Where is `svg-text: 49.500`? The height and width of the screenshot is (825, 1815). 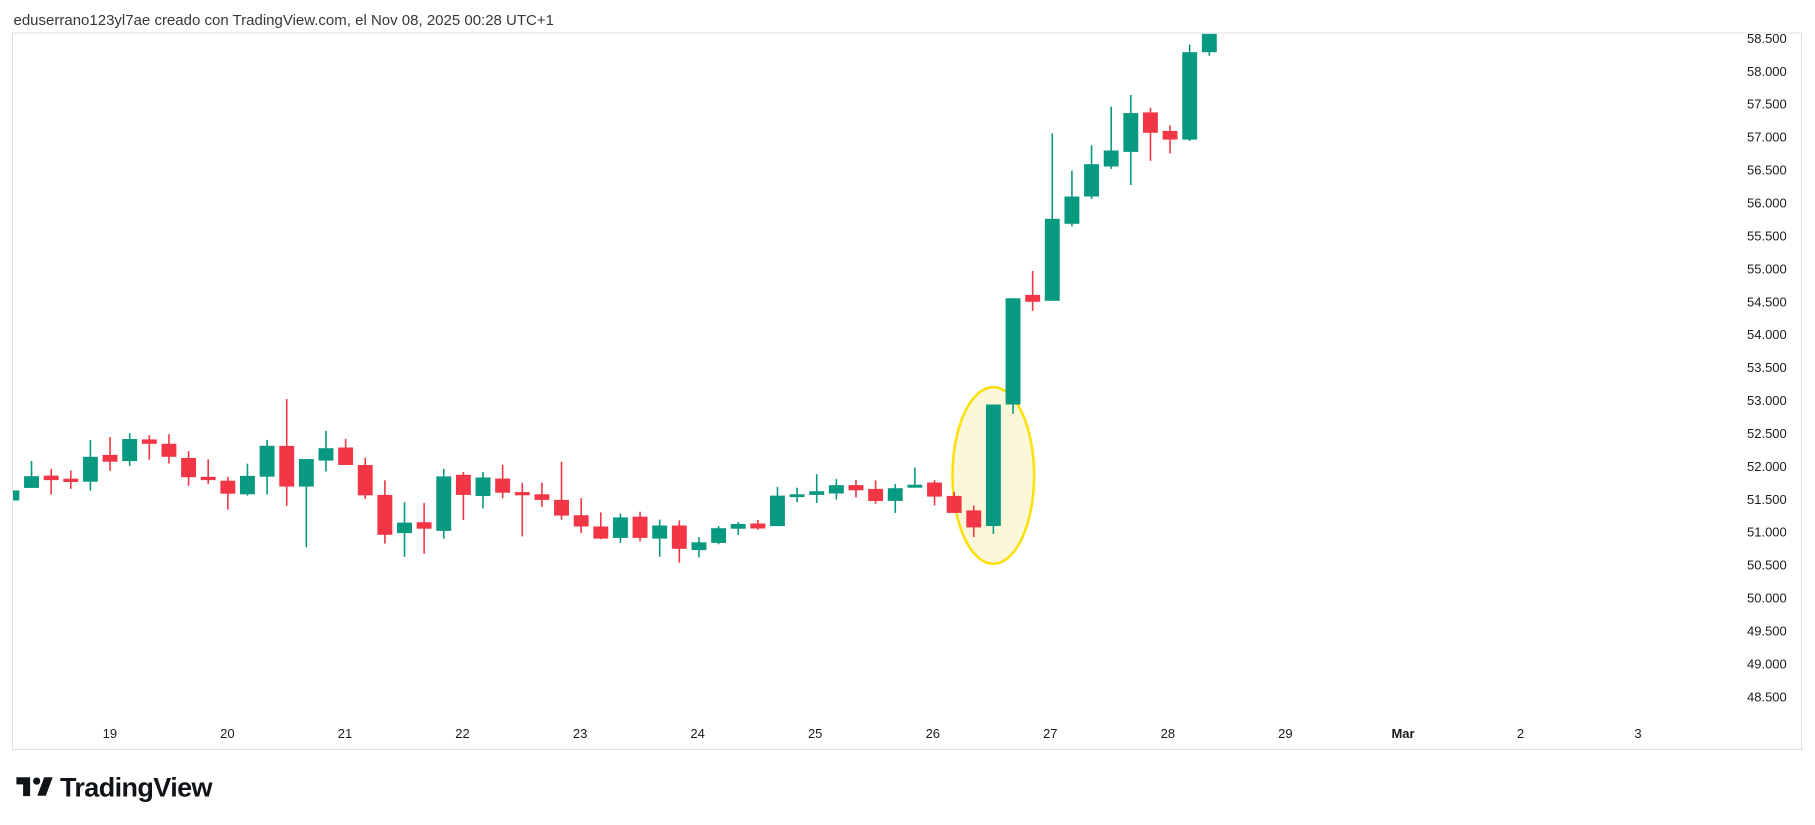
svg-text: 49.500 is located at coordinates (1767, 631).